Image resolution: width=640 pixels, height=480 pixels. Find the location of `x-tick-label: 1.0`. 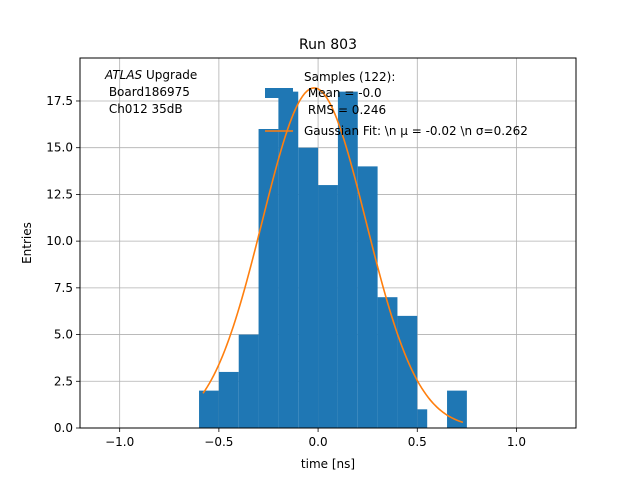

x-tick-label: 1.0 is located at coordinates (516, 442).